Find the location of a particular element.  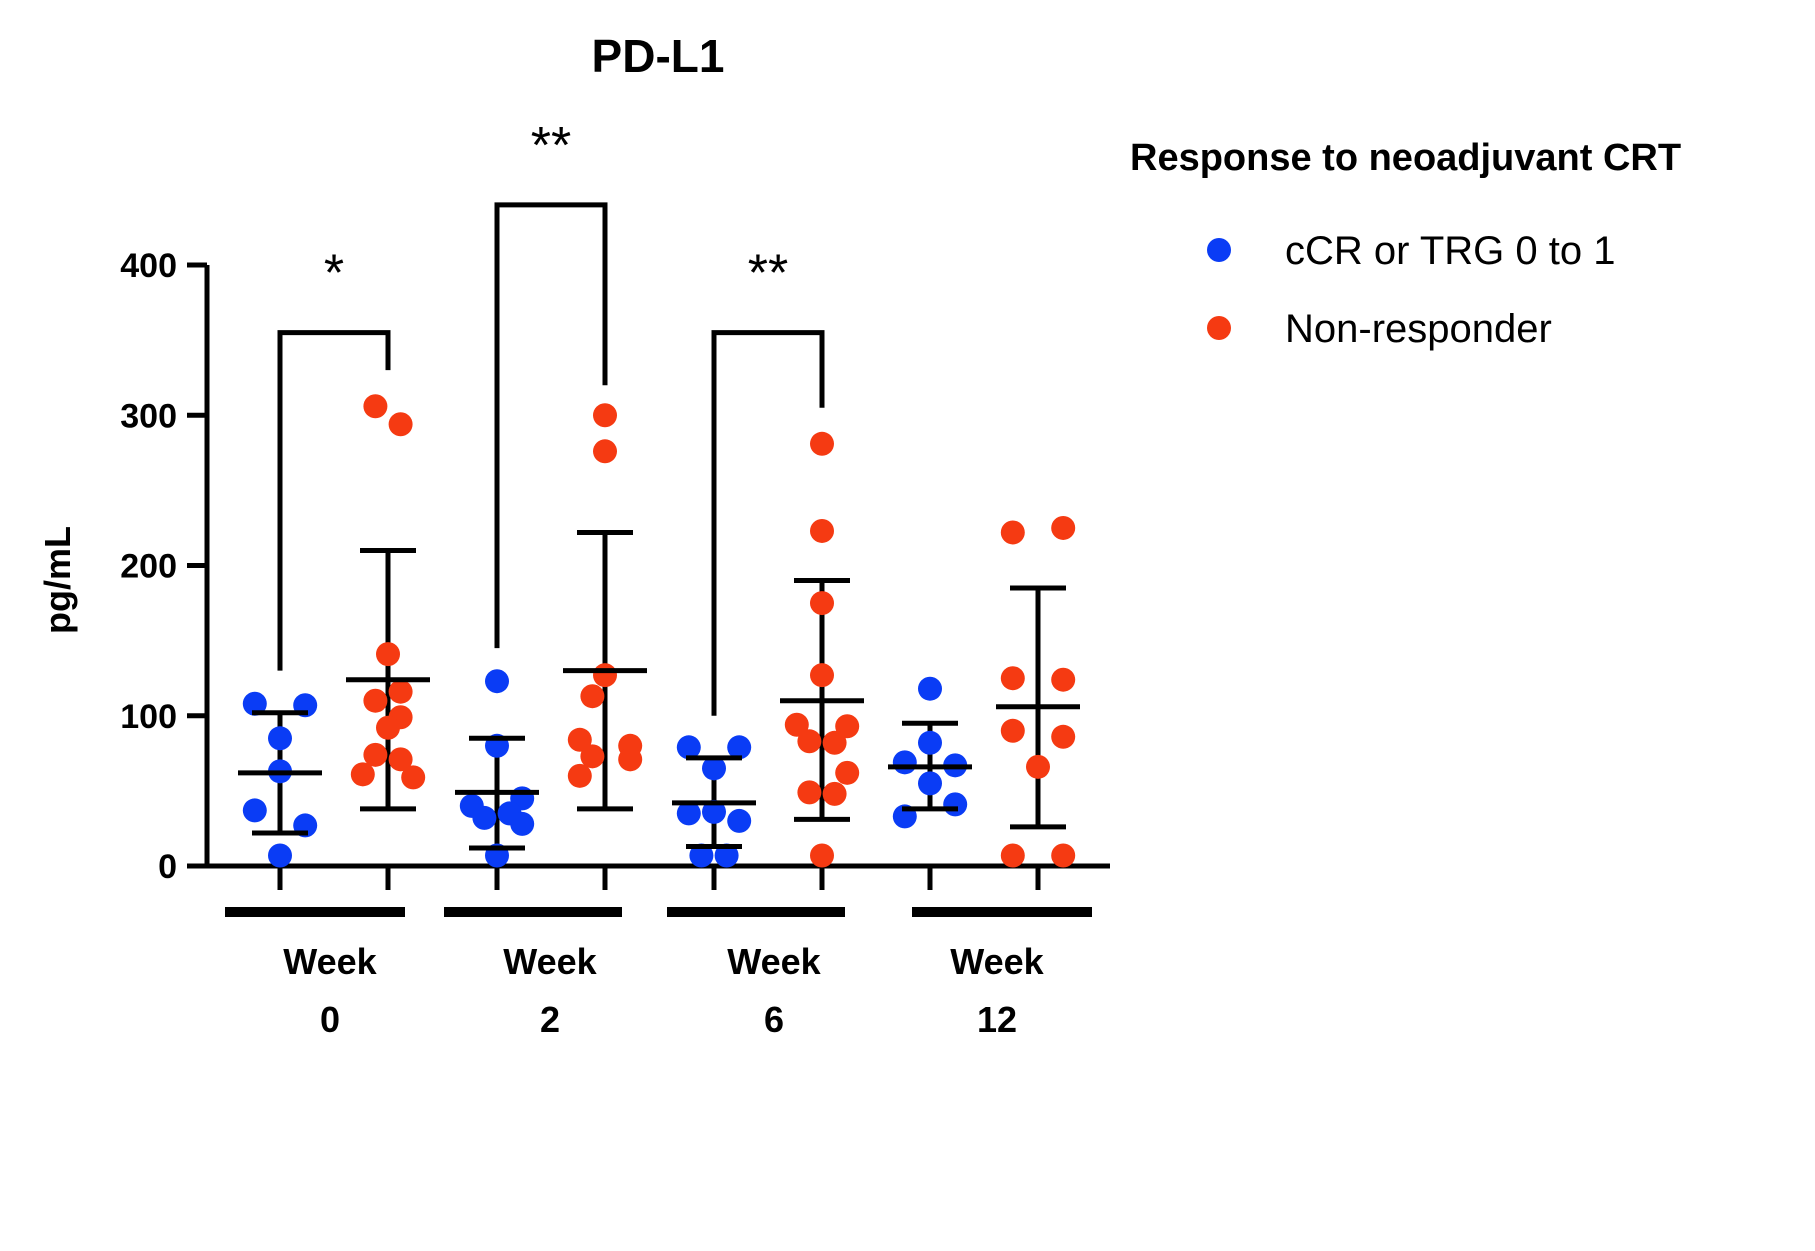

y-tick-label: 400 is located at coordinates (148, 266).